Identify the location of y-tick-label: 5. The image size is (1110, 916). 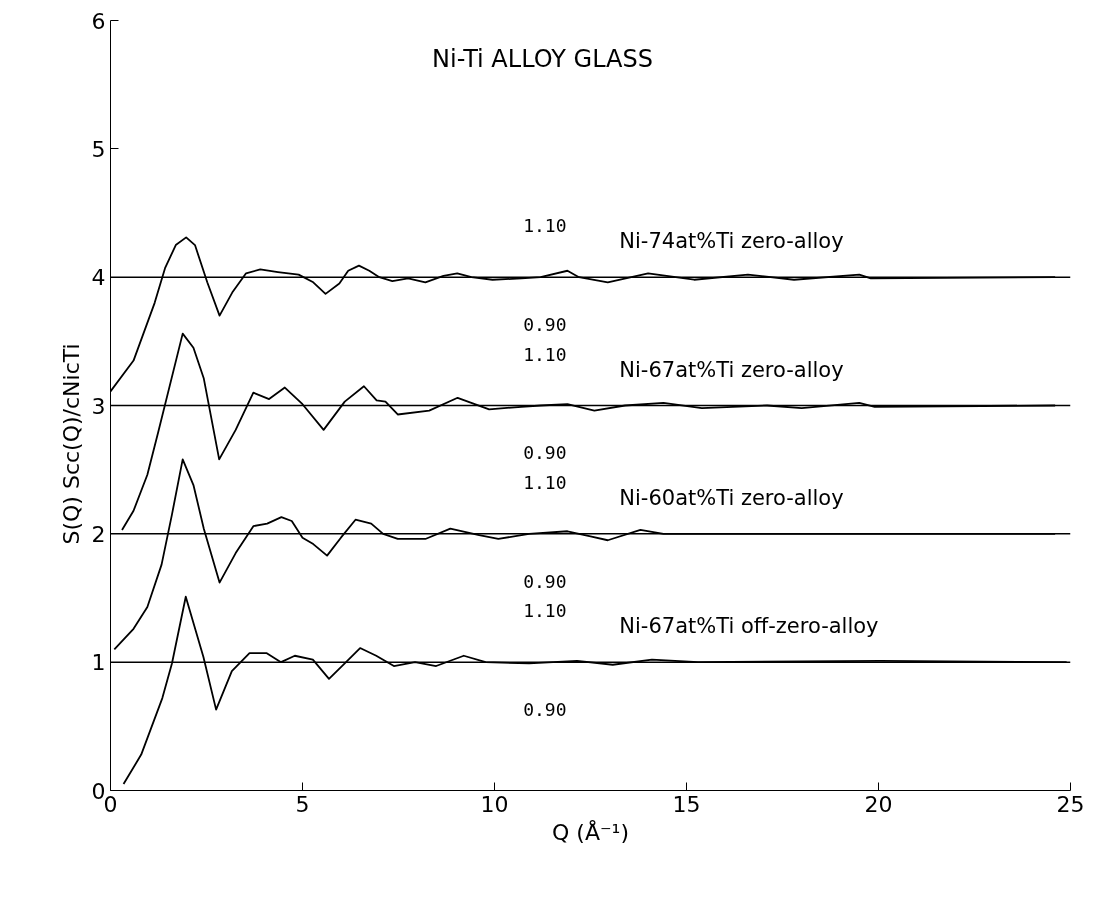
(98, 149).